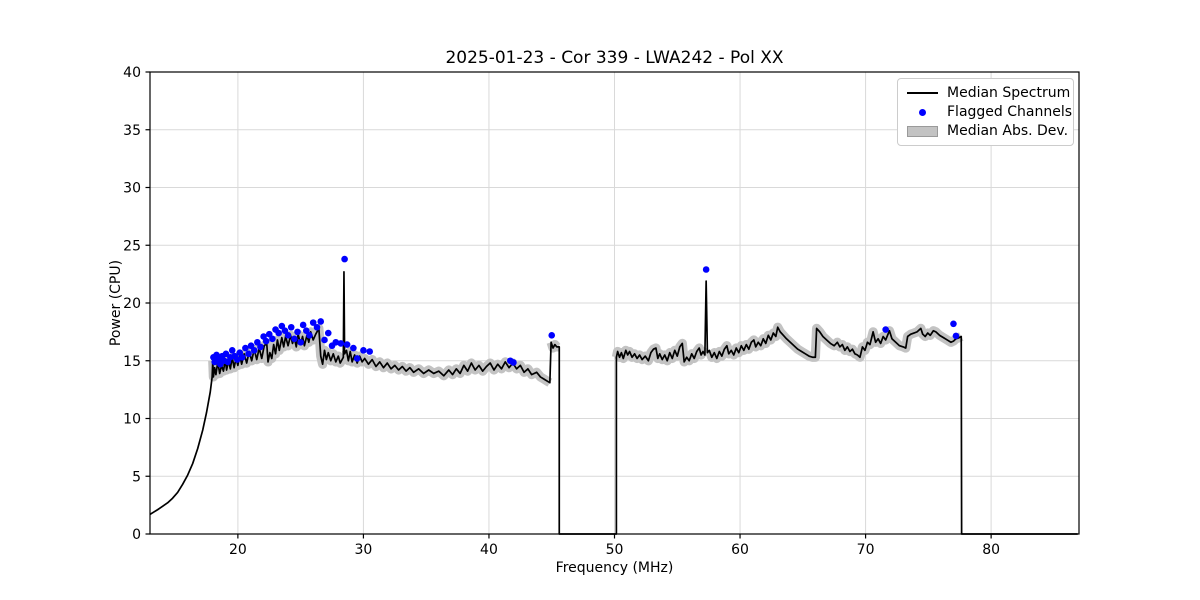 The height and width of the screenshot is (600, 1200). Describe the element at coordinates (136, 535) in the screenshot. I see `y-tick-label: 0` at that location.